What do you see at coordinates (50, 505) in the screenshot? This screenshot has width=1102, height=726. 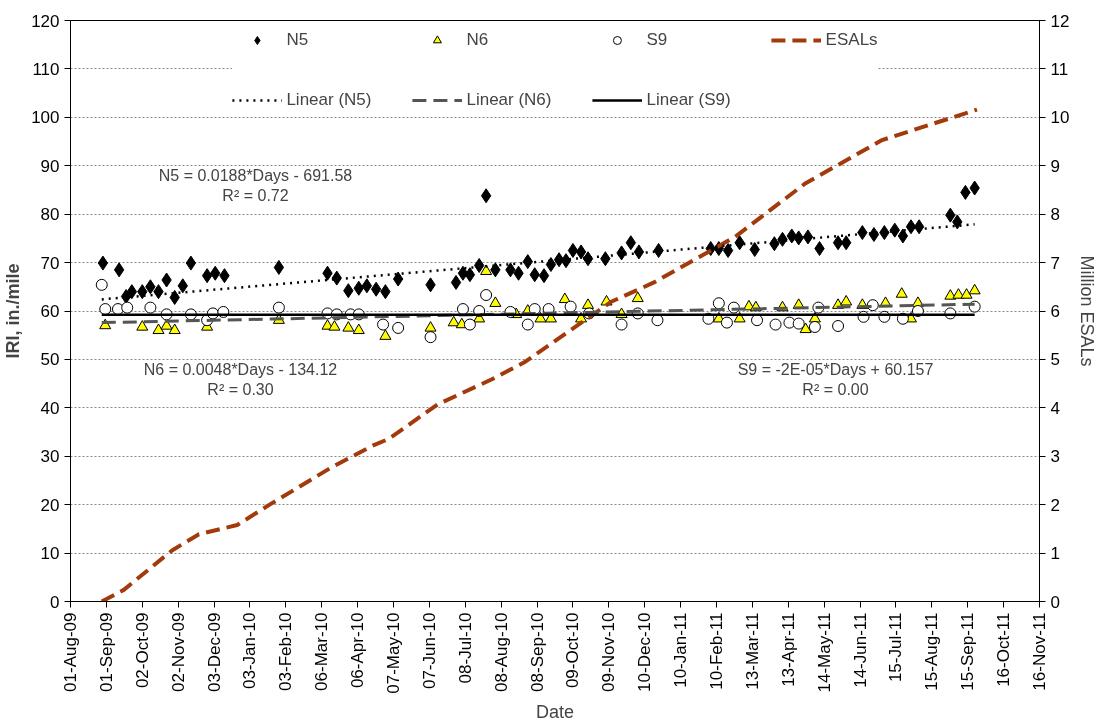 I see `y-tick-label: 20` at bounding box center [50, 505].